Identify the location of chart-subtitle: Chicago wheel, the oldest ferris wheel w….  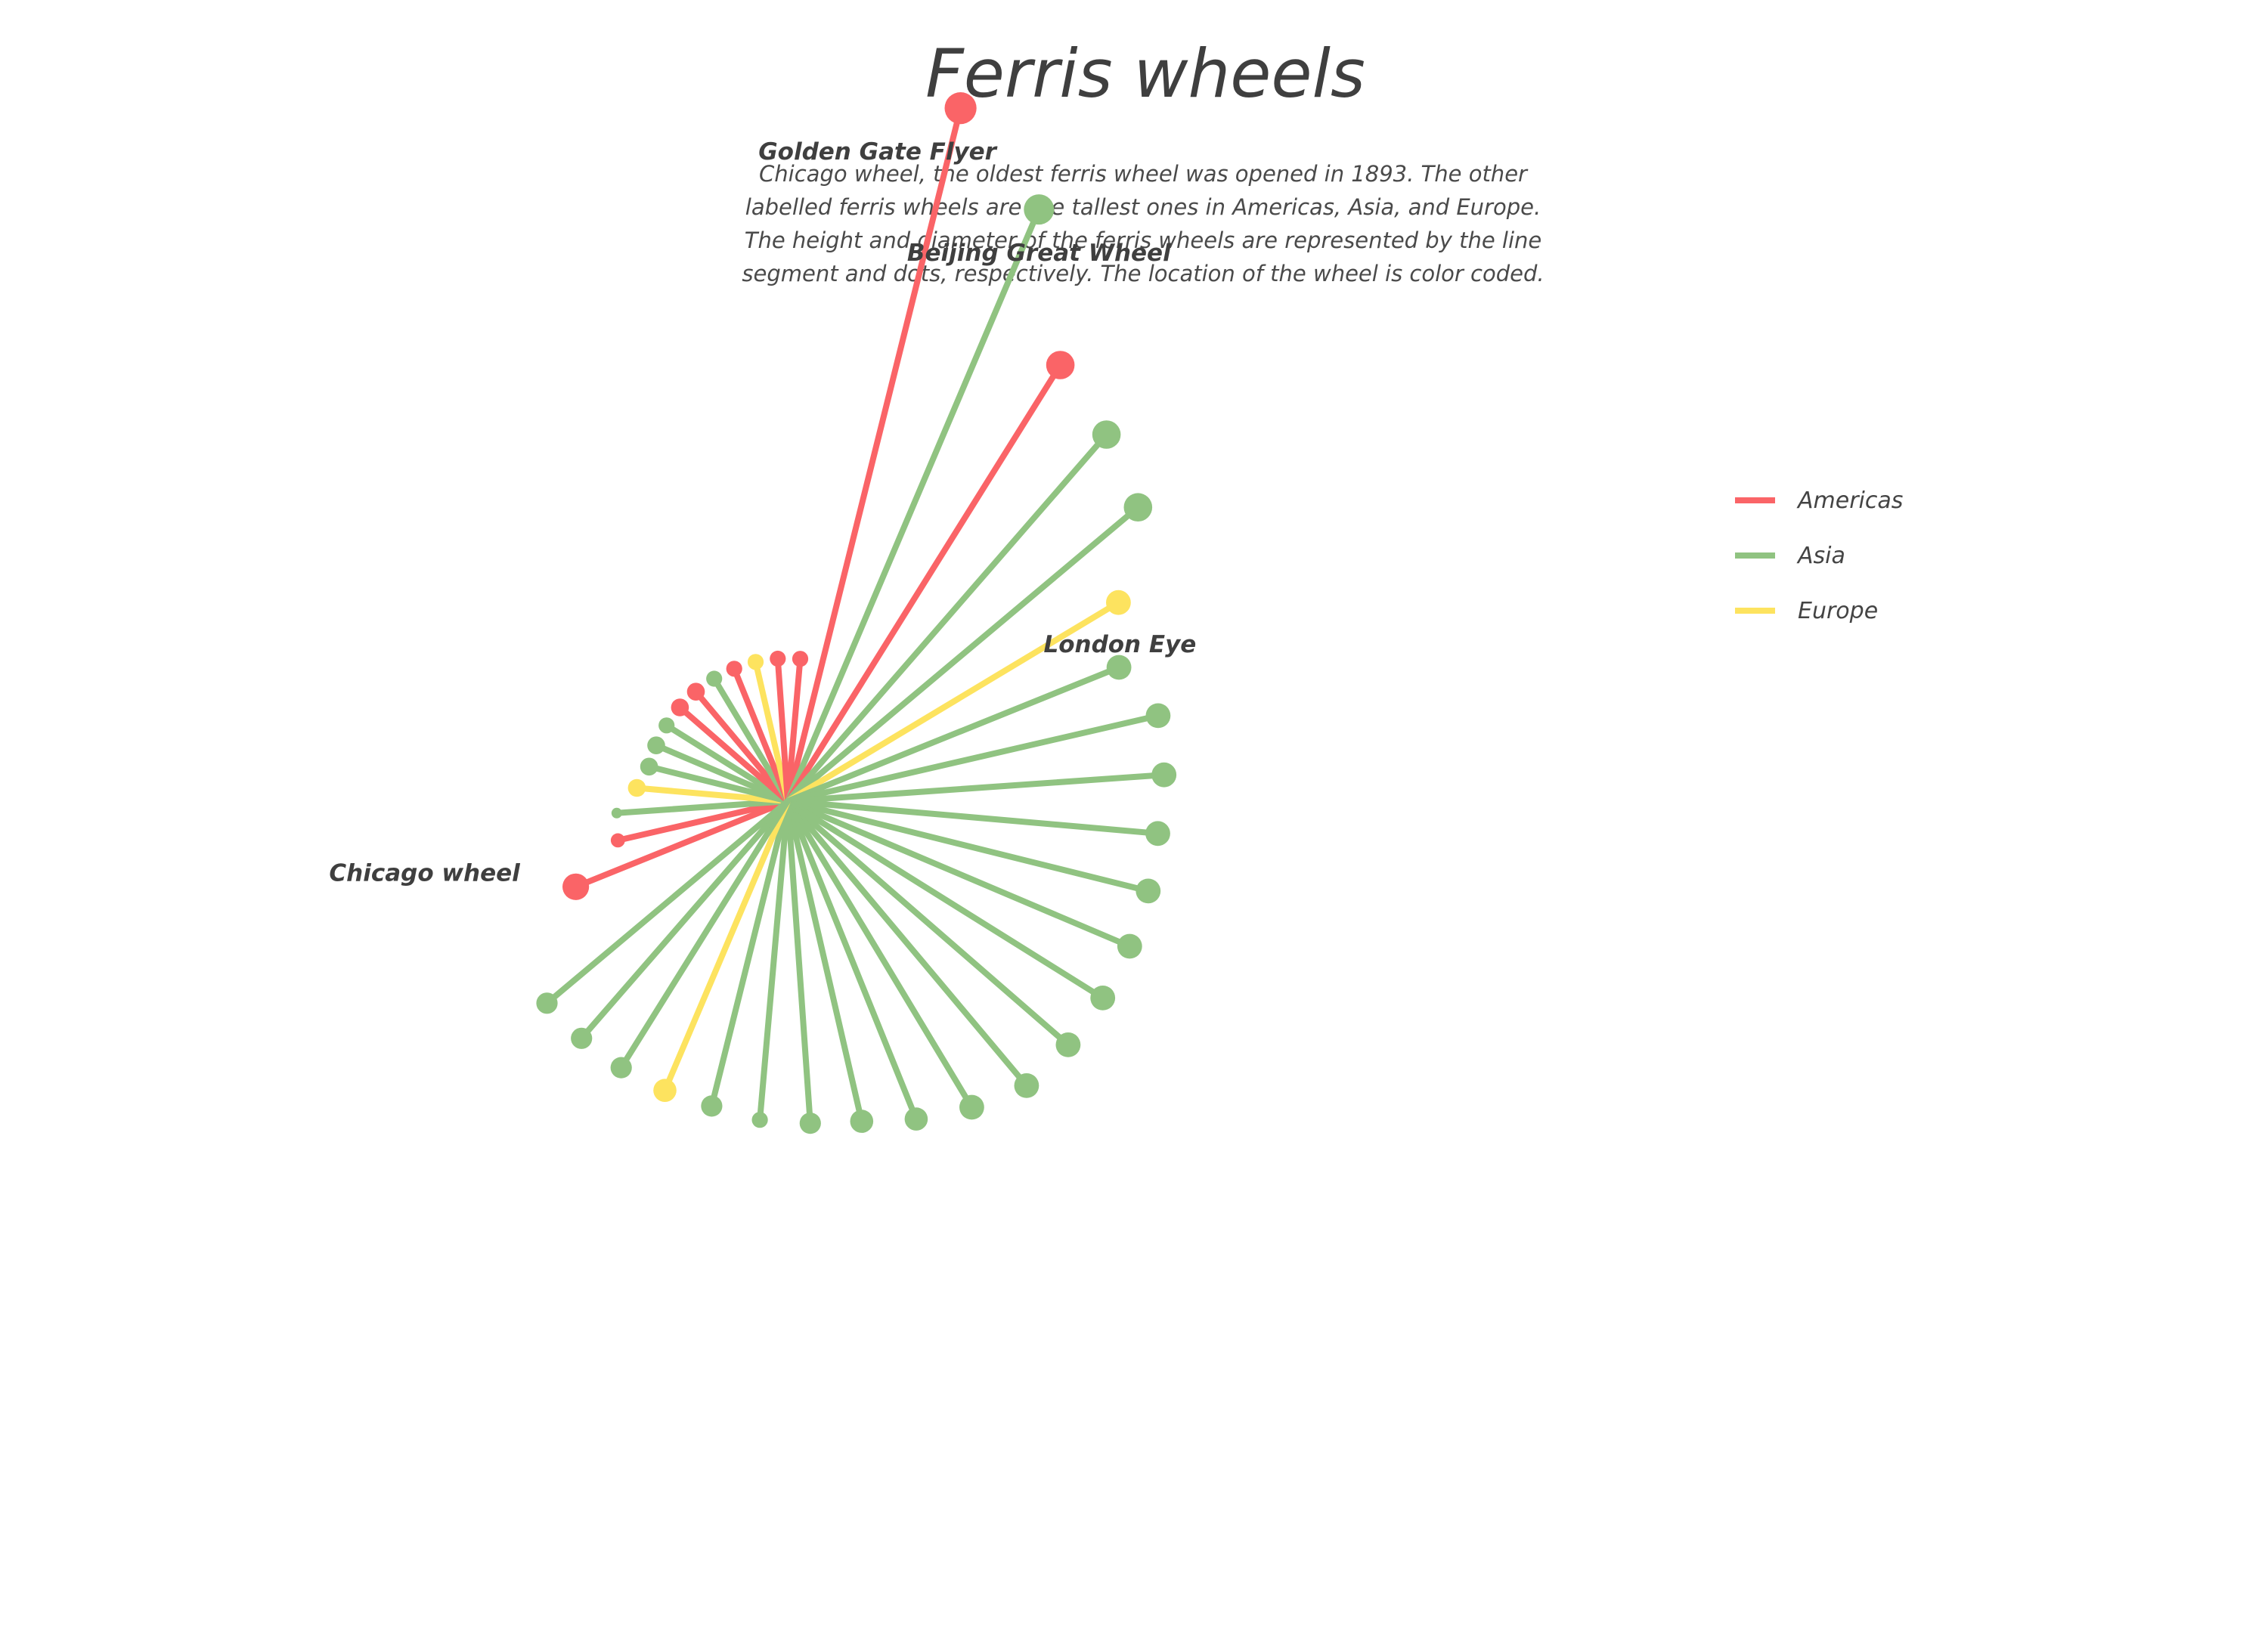
(1143, 223).